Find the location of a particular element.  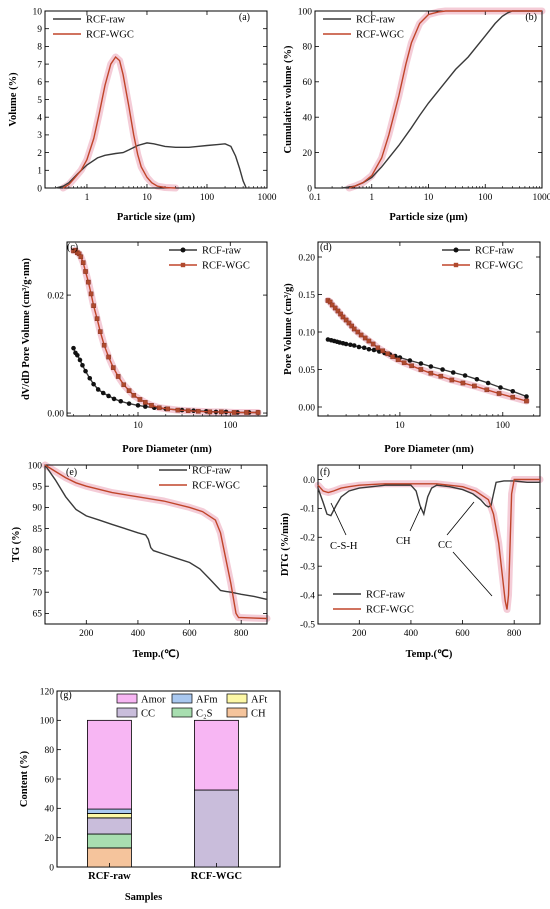

panel-label-c: (c) is located at coordinates (72, 247).